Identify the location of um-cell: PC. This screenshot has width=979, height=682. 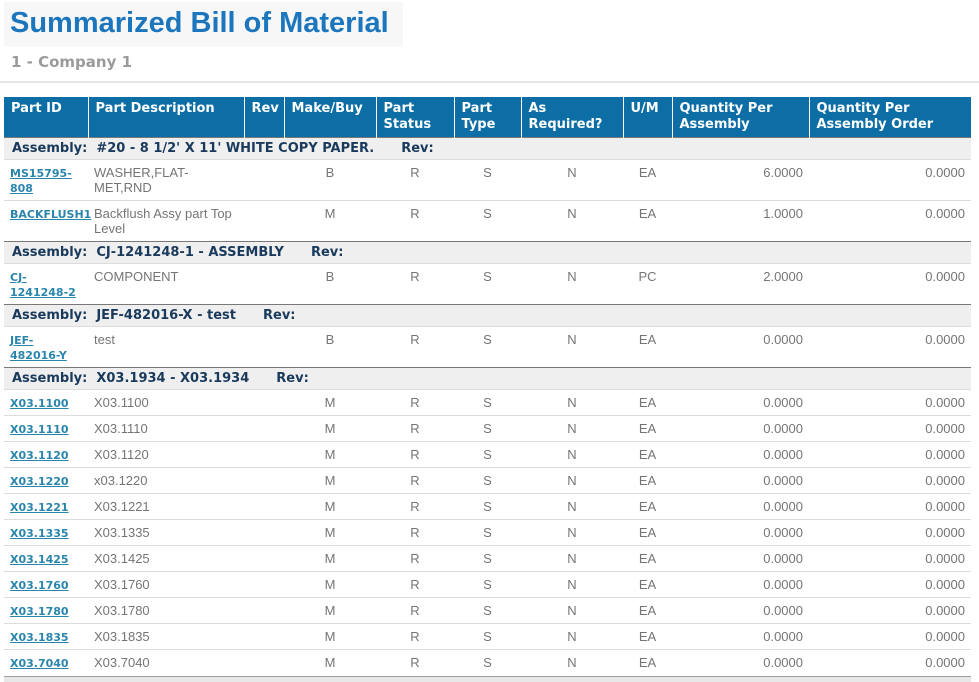
(647, 284).